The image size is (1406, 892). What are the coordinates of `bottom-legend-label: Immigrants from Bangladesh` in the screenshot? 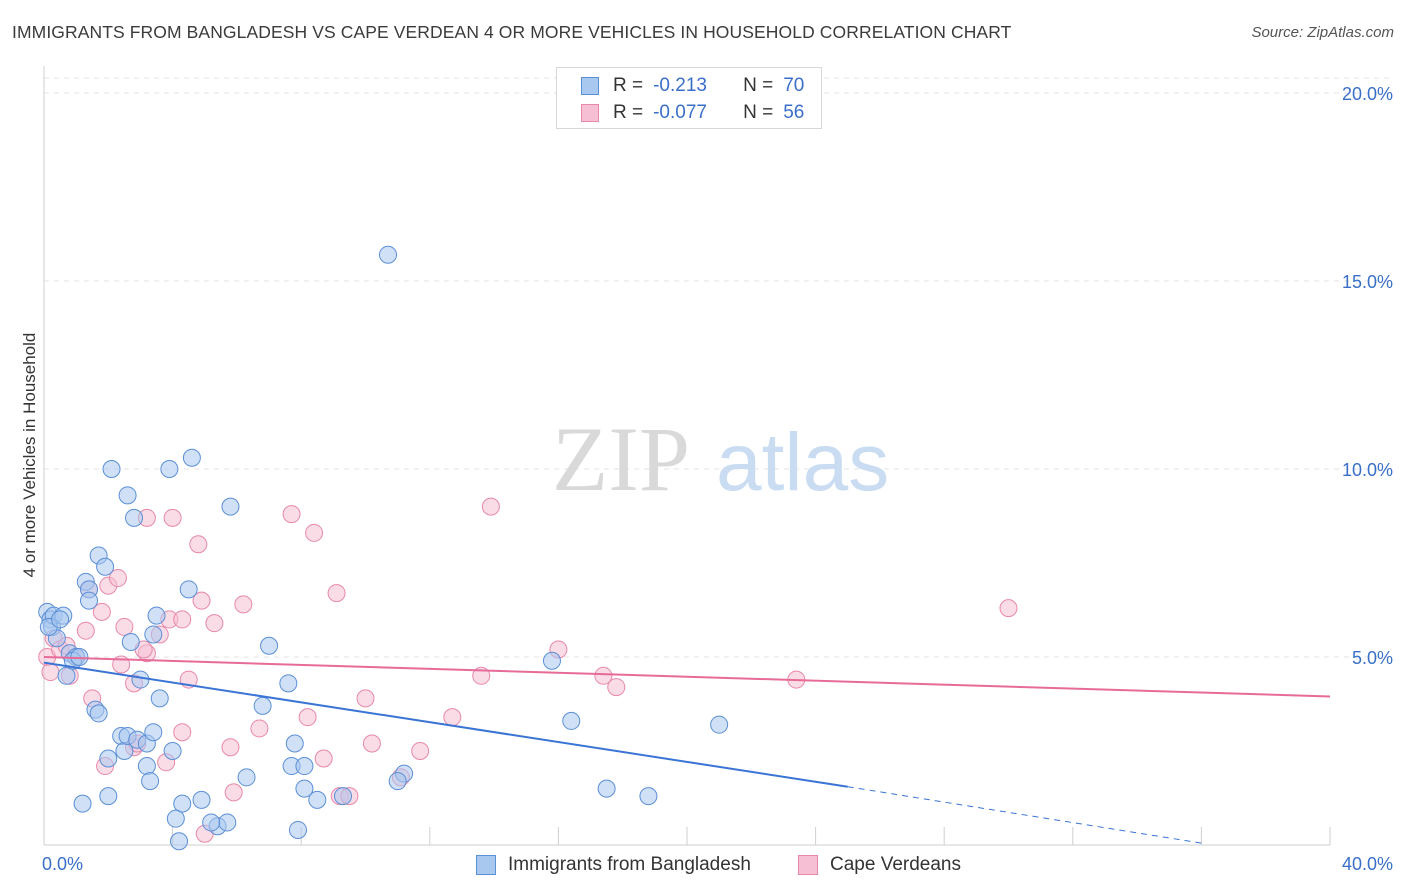 It's located at (629, 864).